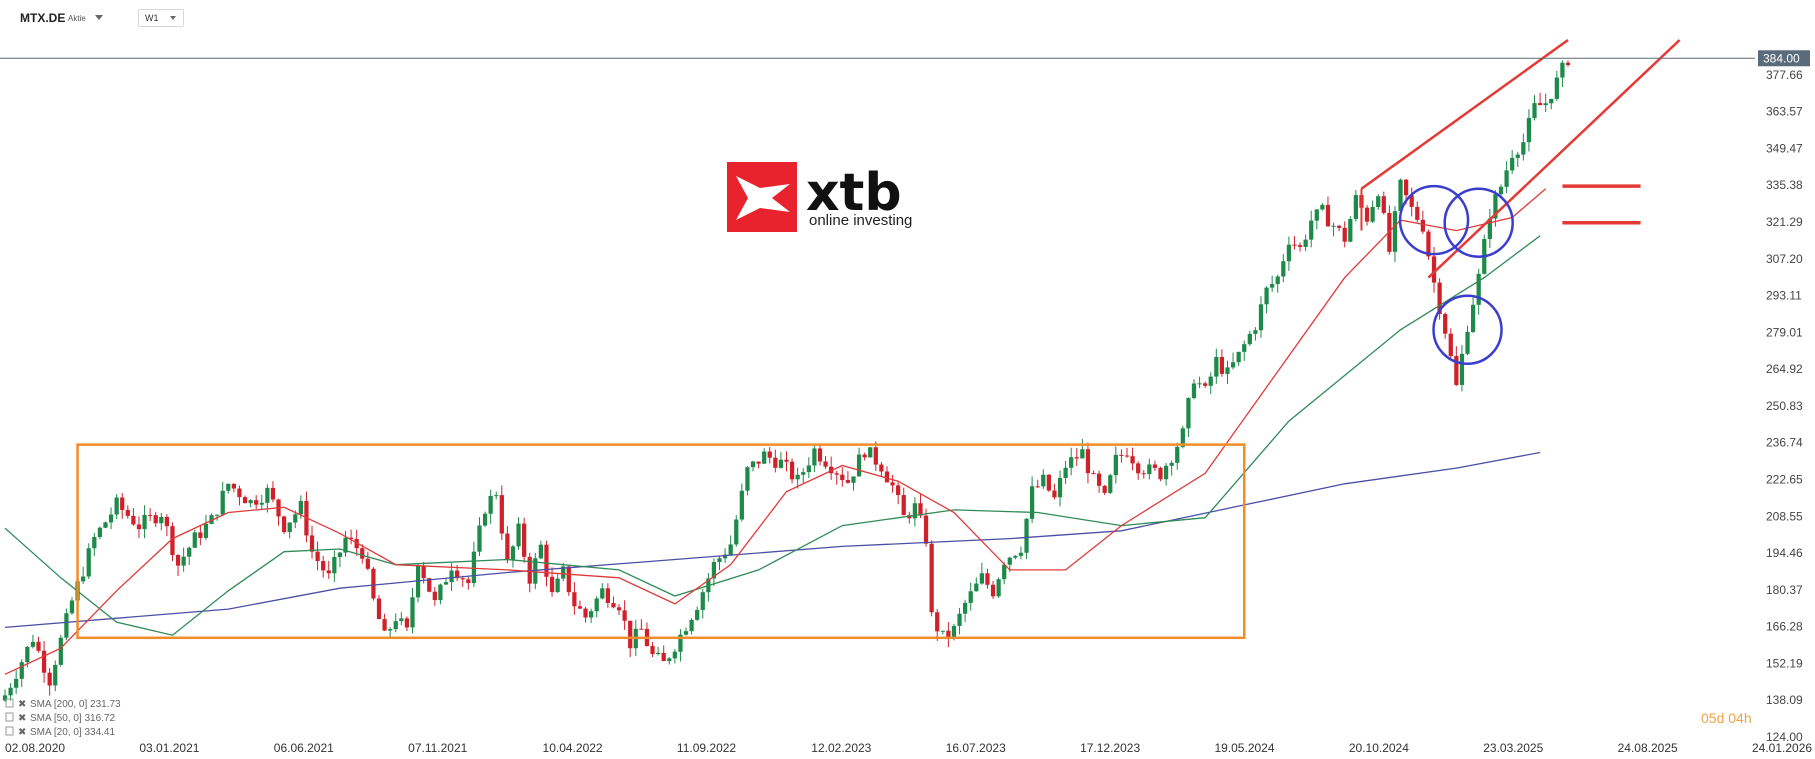 This screenshot has width=1815, height=759. I want to click on chart-toolbar: MTX.DE Aktie W1, so click(907, 17).